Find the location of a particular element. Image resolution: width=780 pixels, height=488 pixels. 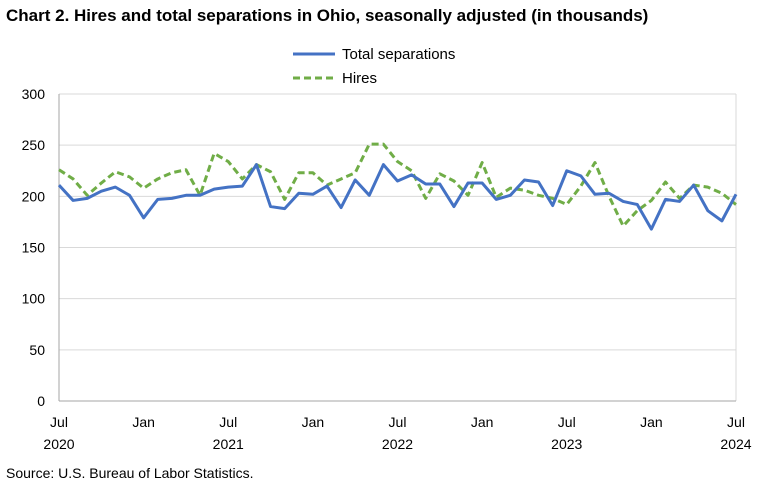

x-tick-year-2020: 2020 is located at coordinates (58, 444).